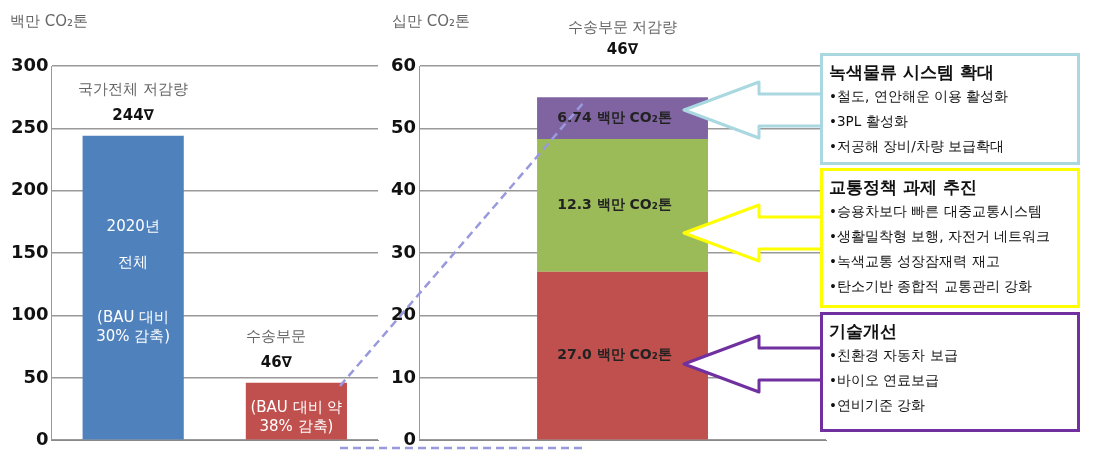  I want to click on annotation: 27.0 백만 CO₂톤, so click(614, 354).